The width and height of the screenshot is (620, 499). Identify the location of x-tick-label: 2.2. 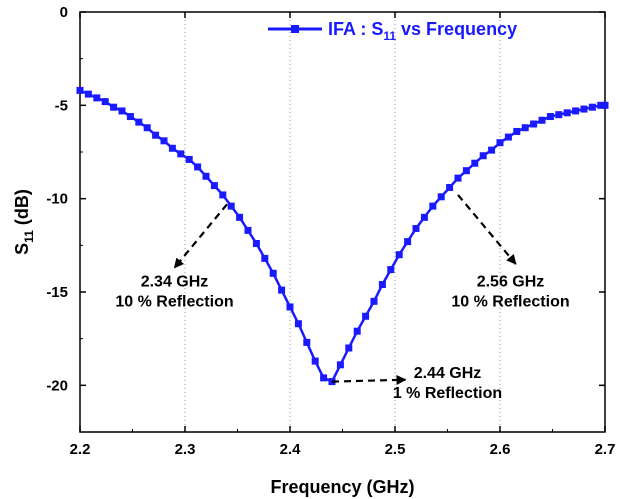
(80, 449).